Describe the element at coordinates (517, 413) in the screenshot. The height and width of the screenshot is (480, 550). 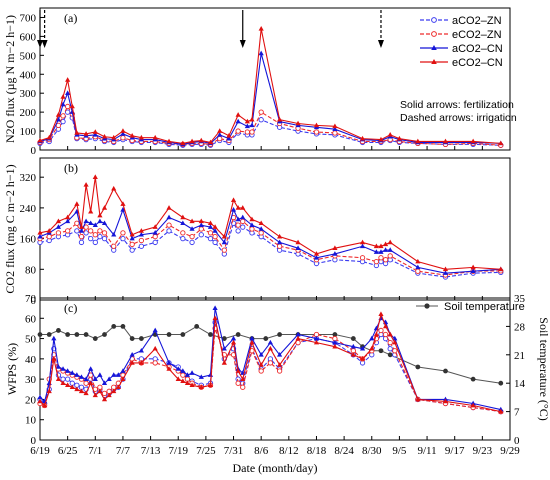
I see `panel-c-y2-tick-label: 7` at that location.